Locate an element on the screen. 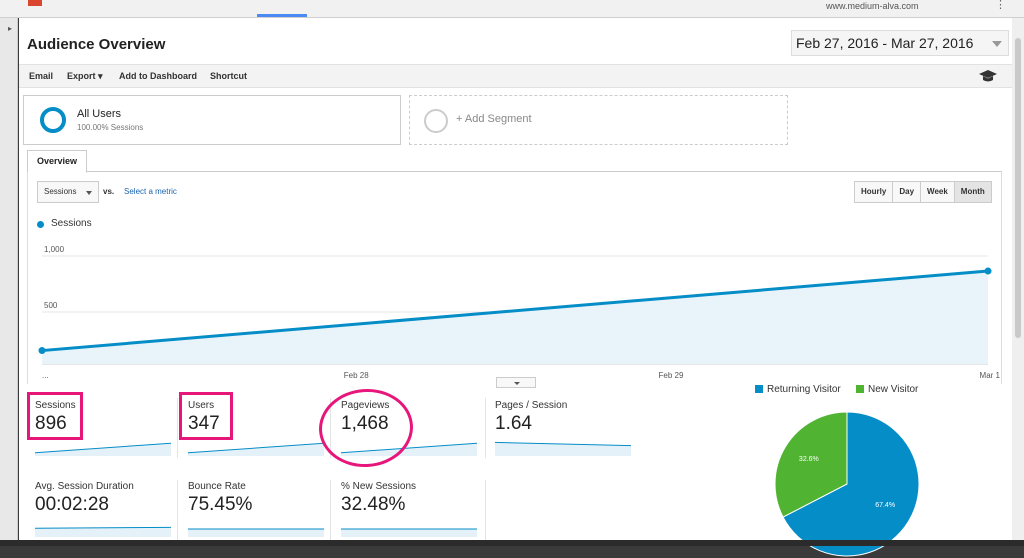  date-range-picker: Feb 27, 2016 - Mar 27, 2016 is located at coordinates (900, 43).